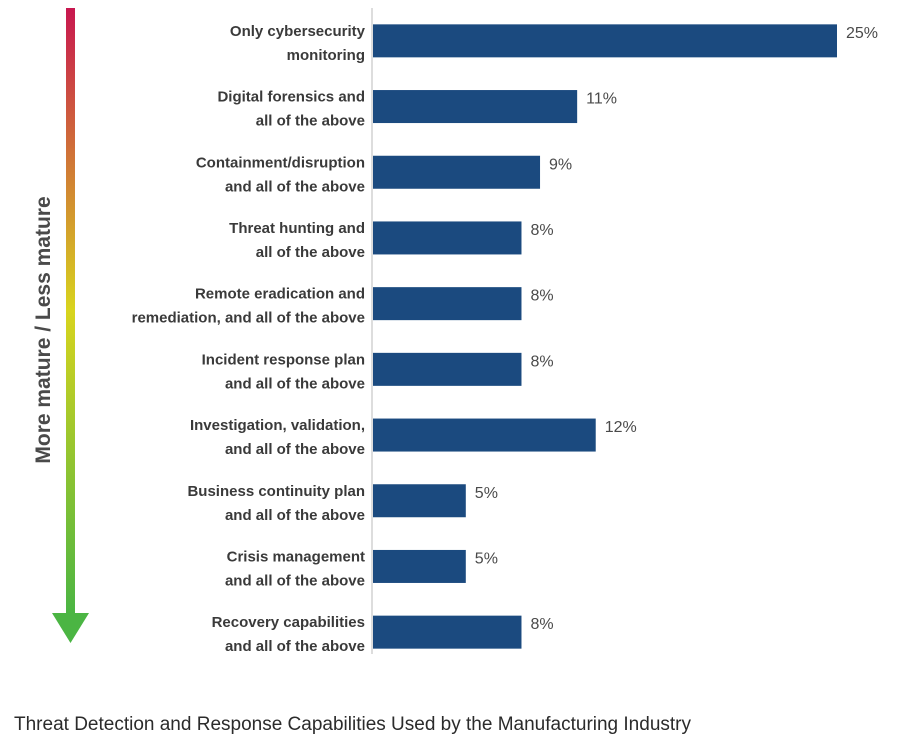 Image resolution: width=900 pixels, height=748 pixels. What do you see at coordinates (248, 318) in the screenshot?
I see `category-label-line: remediation, and all of the above` at bounding box center [248, 318].